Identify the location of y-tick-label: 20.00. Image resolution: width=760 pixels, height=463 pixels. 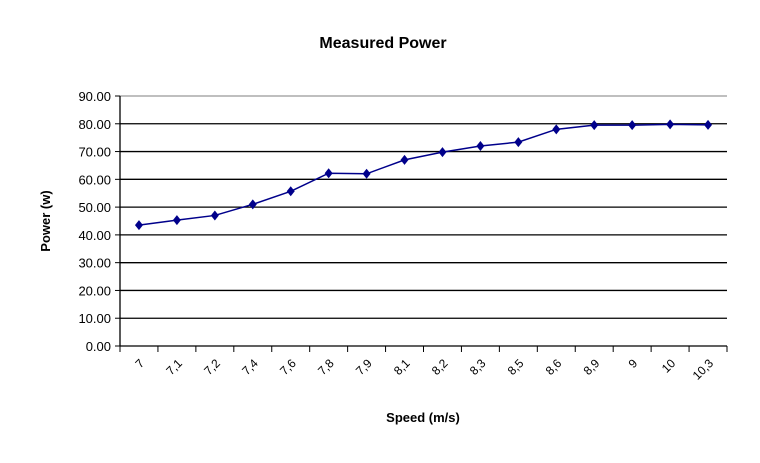
(94, 290).